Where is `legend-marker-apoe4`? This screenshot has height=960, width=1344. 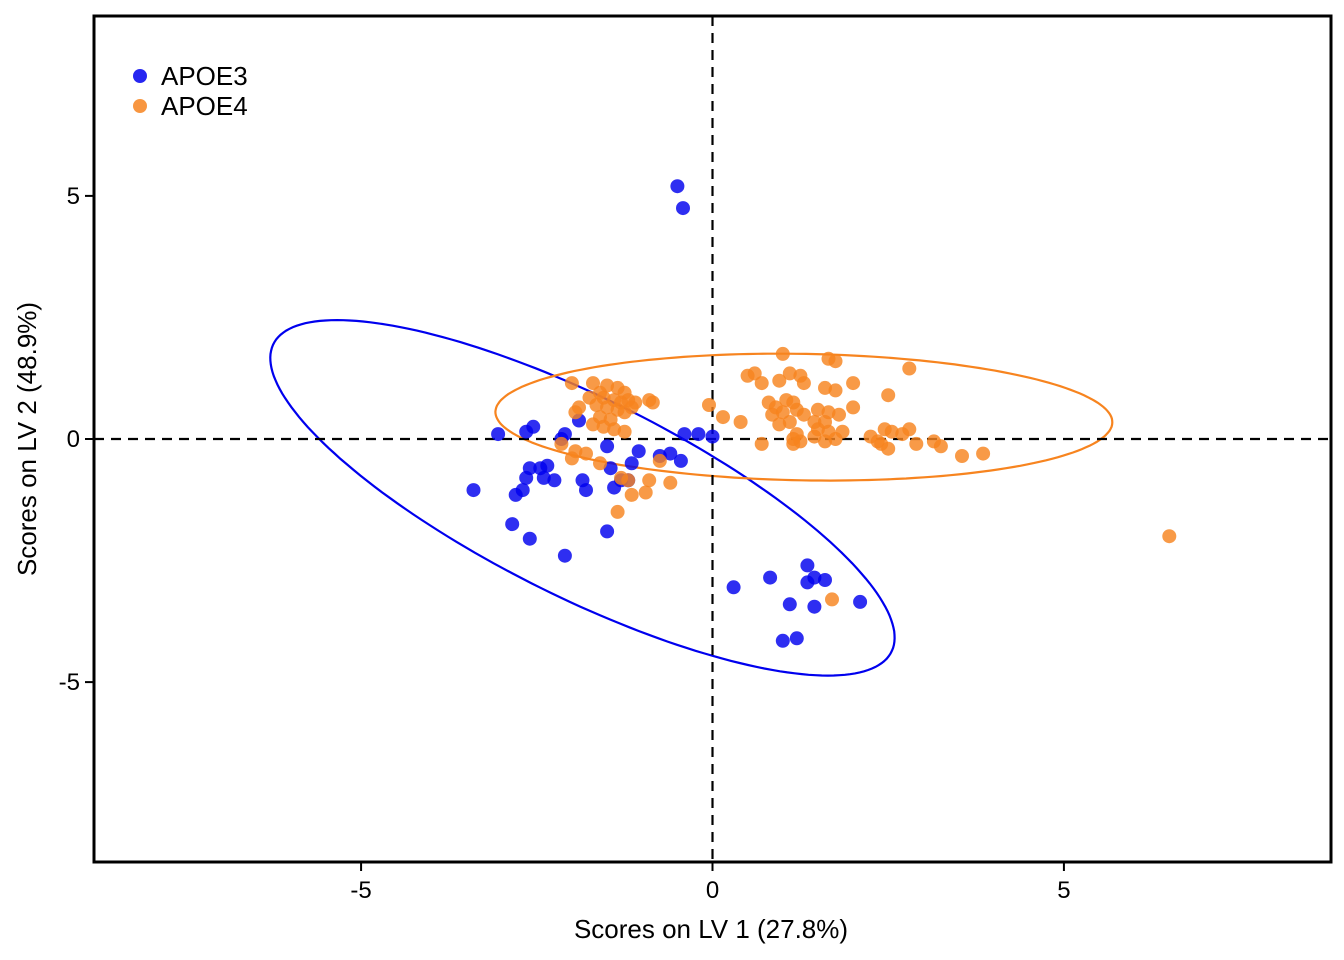 legend-marker-apoe4 is located at coordinates (140, 106).